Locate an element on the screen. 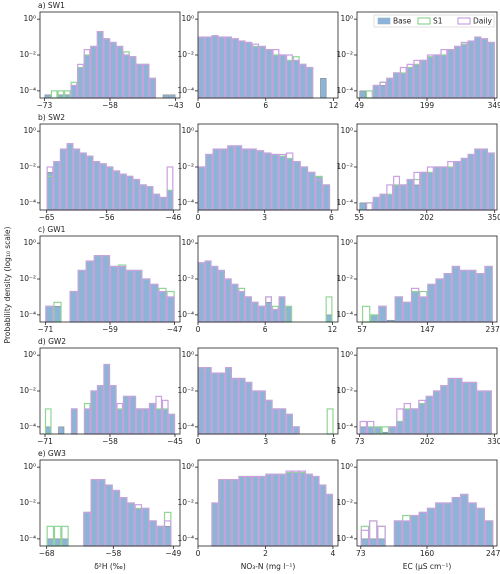 The image size is (500, 574). x-tick-label: −58 is located at coordinates (113, 553).